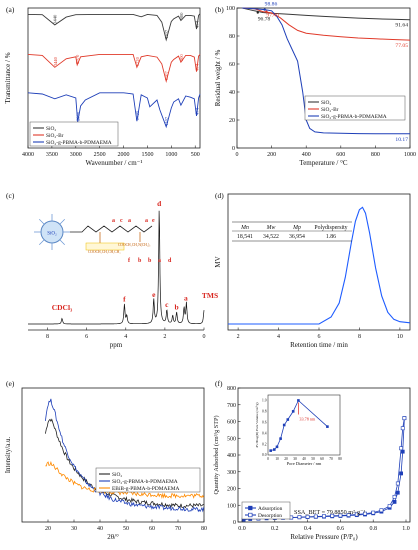 Image resolution: width=418 pixels, height=550 pixels. What do you see at coordinates (359, 337) in the screenshot?
I see `x-tick-label-d: 8` at bounding box center [359, 337].